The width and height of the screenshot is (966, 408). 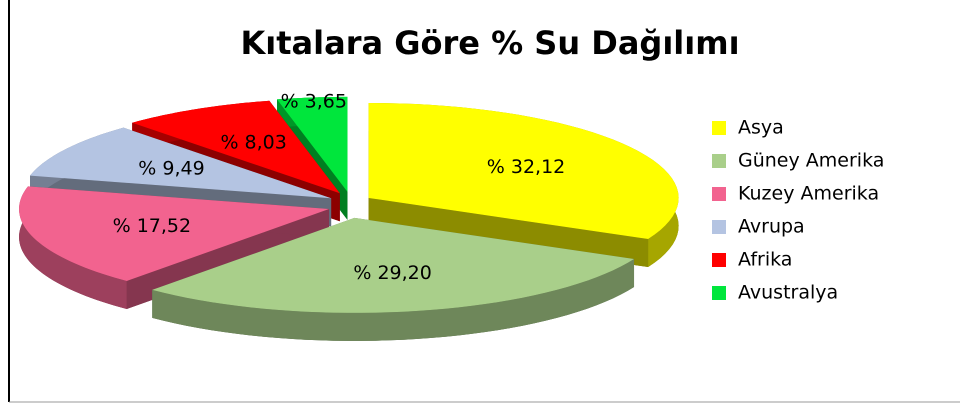 I want to click on data-label: % 29,20, so click(x=392, y=273).